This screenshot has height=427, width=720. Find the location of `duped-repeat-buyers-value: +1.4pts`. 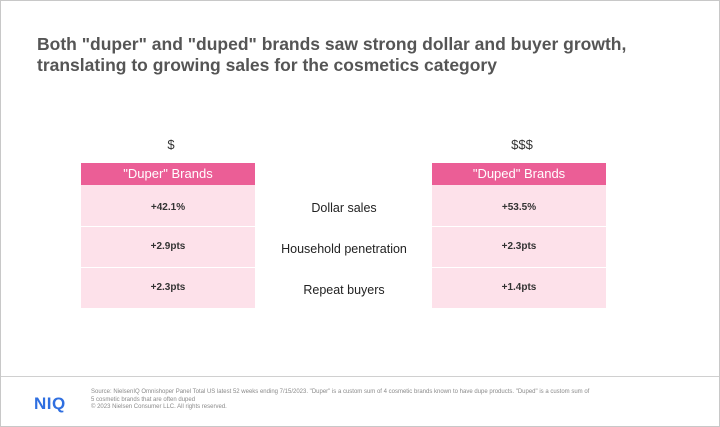

duped-repeat-buyers-value: +1.4pts is located at coordinates (519, 287).